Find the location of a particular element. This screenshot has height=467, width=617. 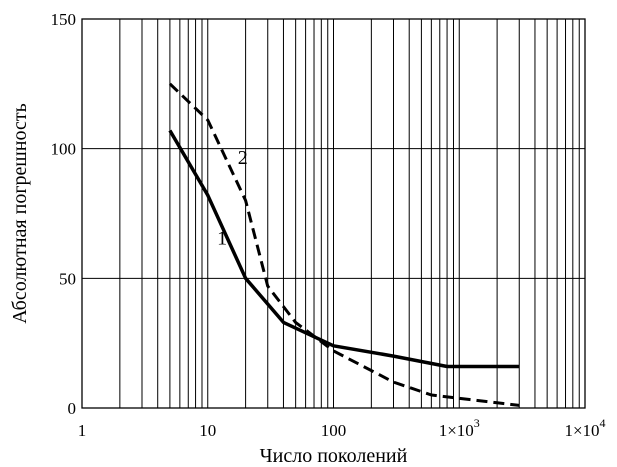

x-tick-label: 100 is located at coordinates (334, 430).